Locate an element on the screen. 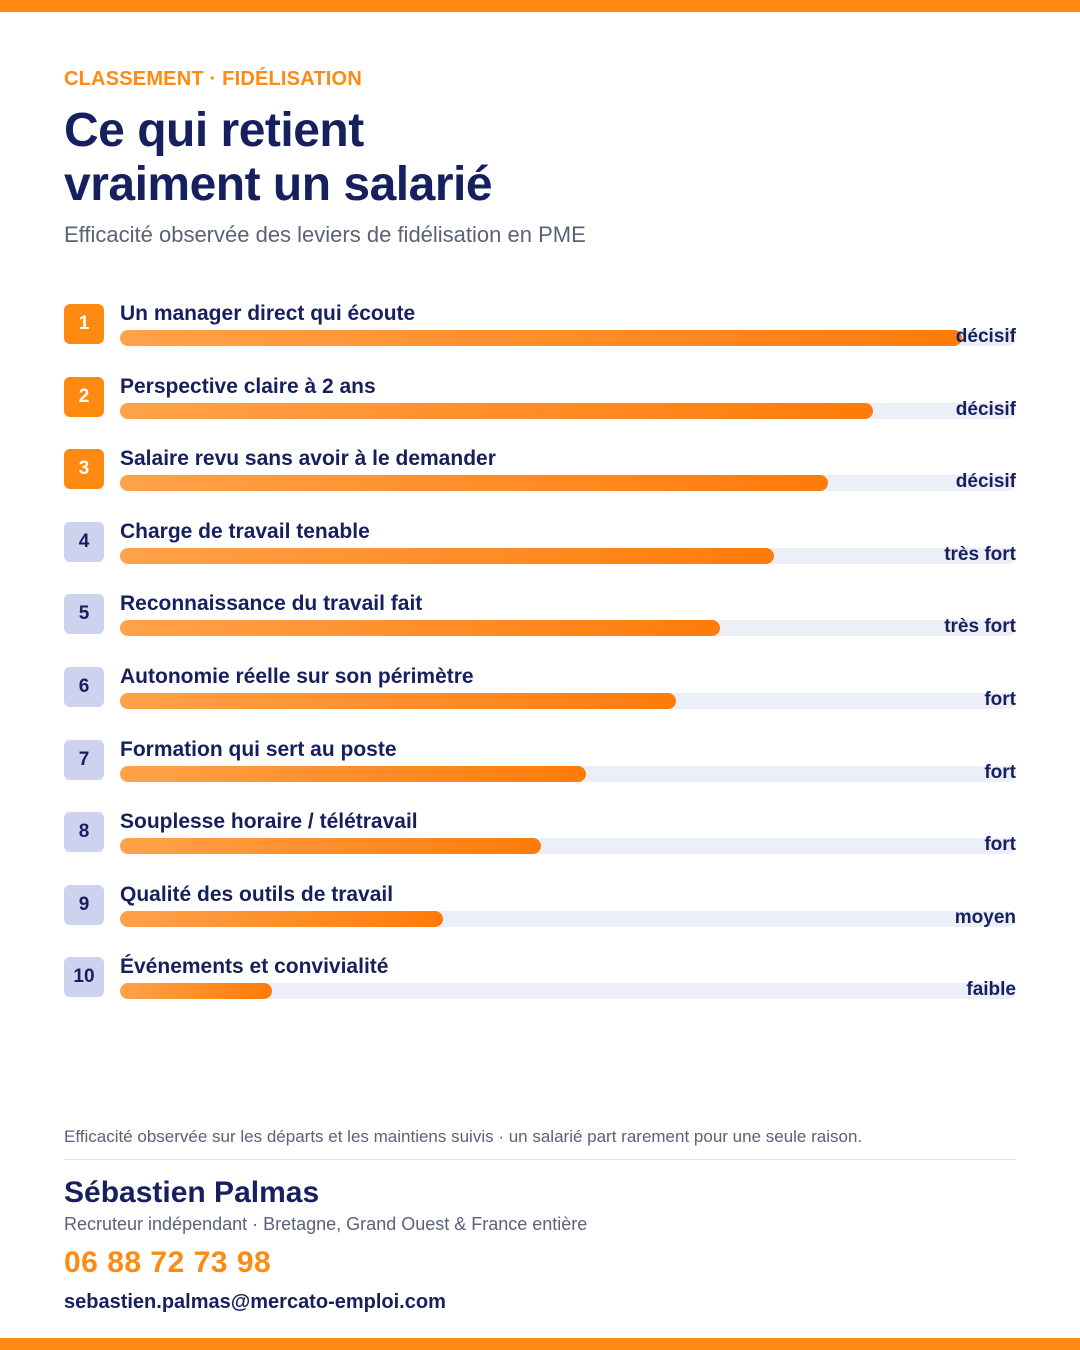  ranking-row: 6 Autonomie réelle sur son périmètre fort is located at coordinates (540, 701).